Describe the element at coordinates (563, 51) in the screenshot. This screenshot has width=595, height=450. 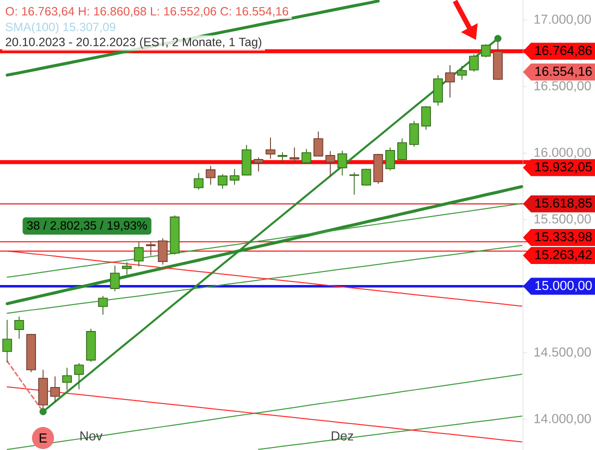
I see `ref-line-label: 16.764,86` at that location.